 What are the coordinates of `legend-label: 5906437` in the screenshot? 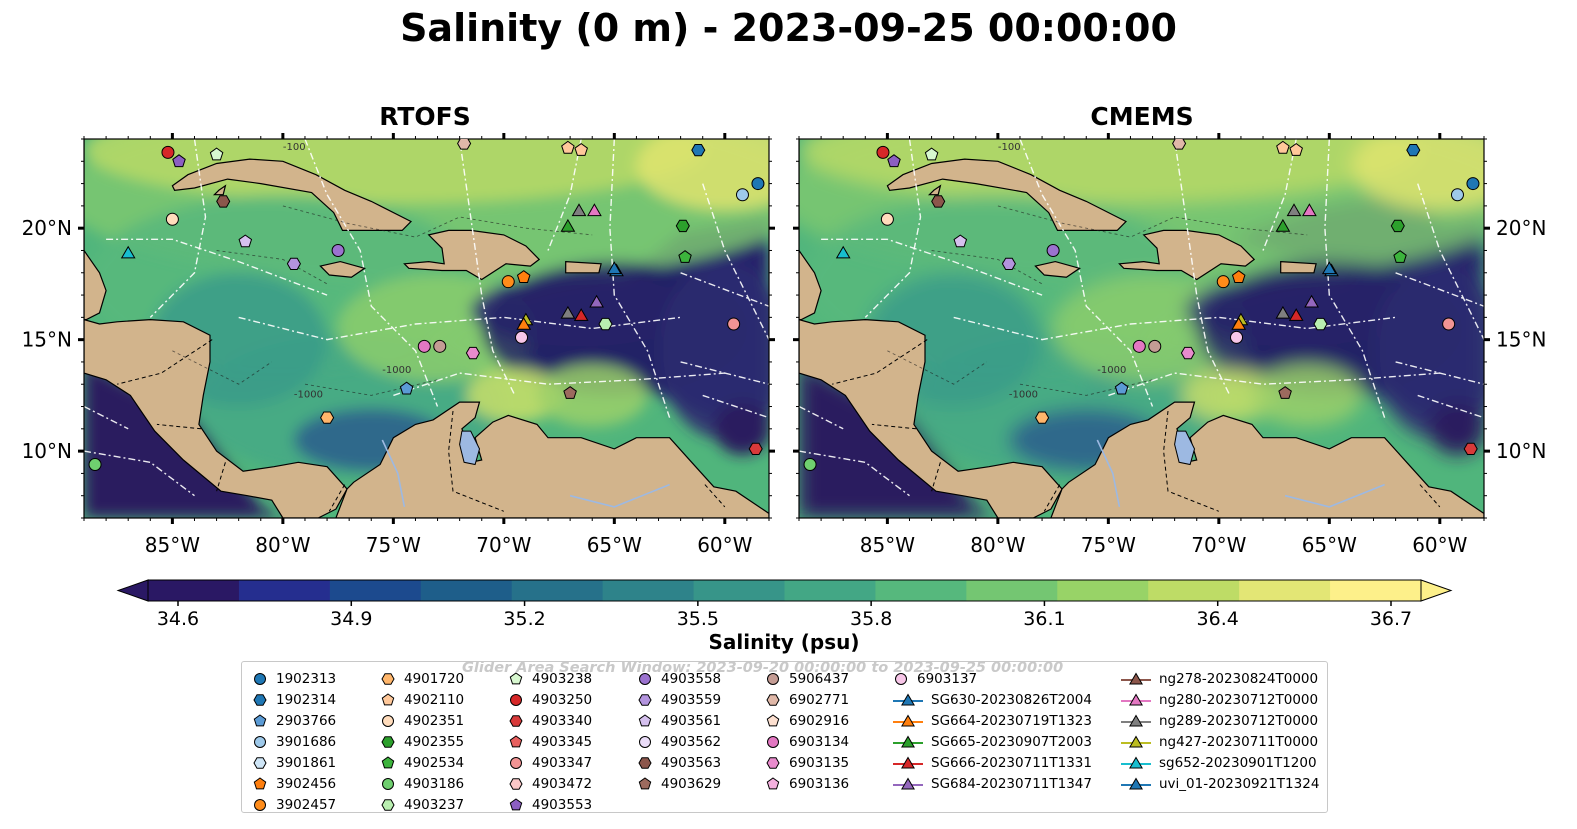 It's located at (819, 678).